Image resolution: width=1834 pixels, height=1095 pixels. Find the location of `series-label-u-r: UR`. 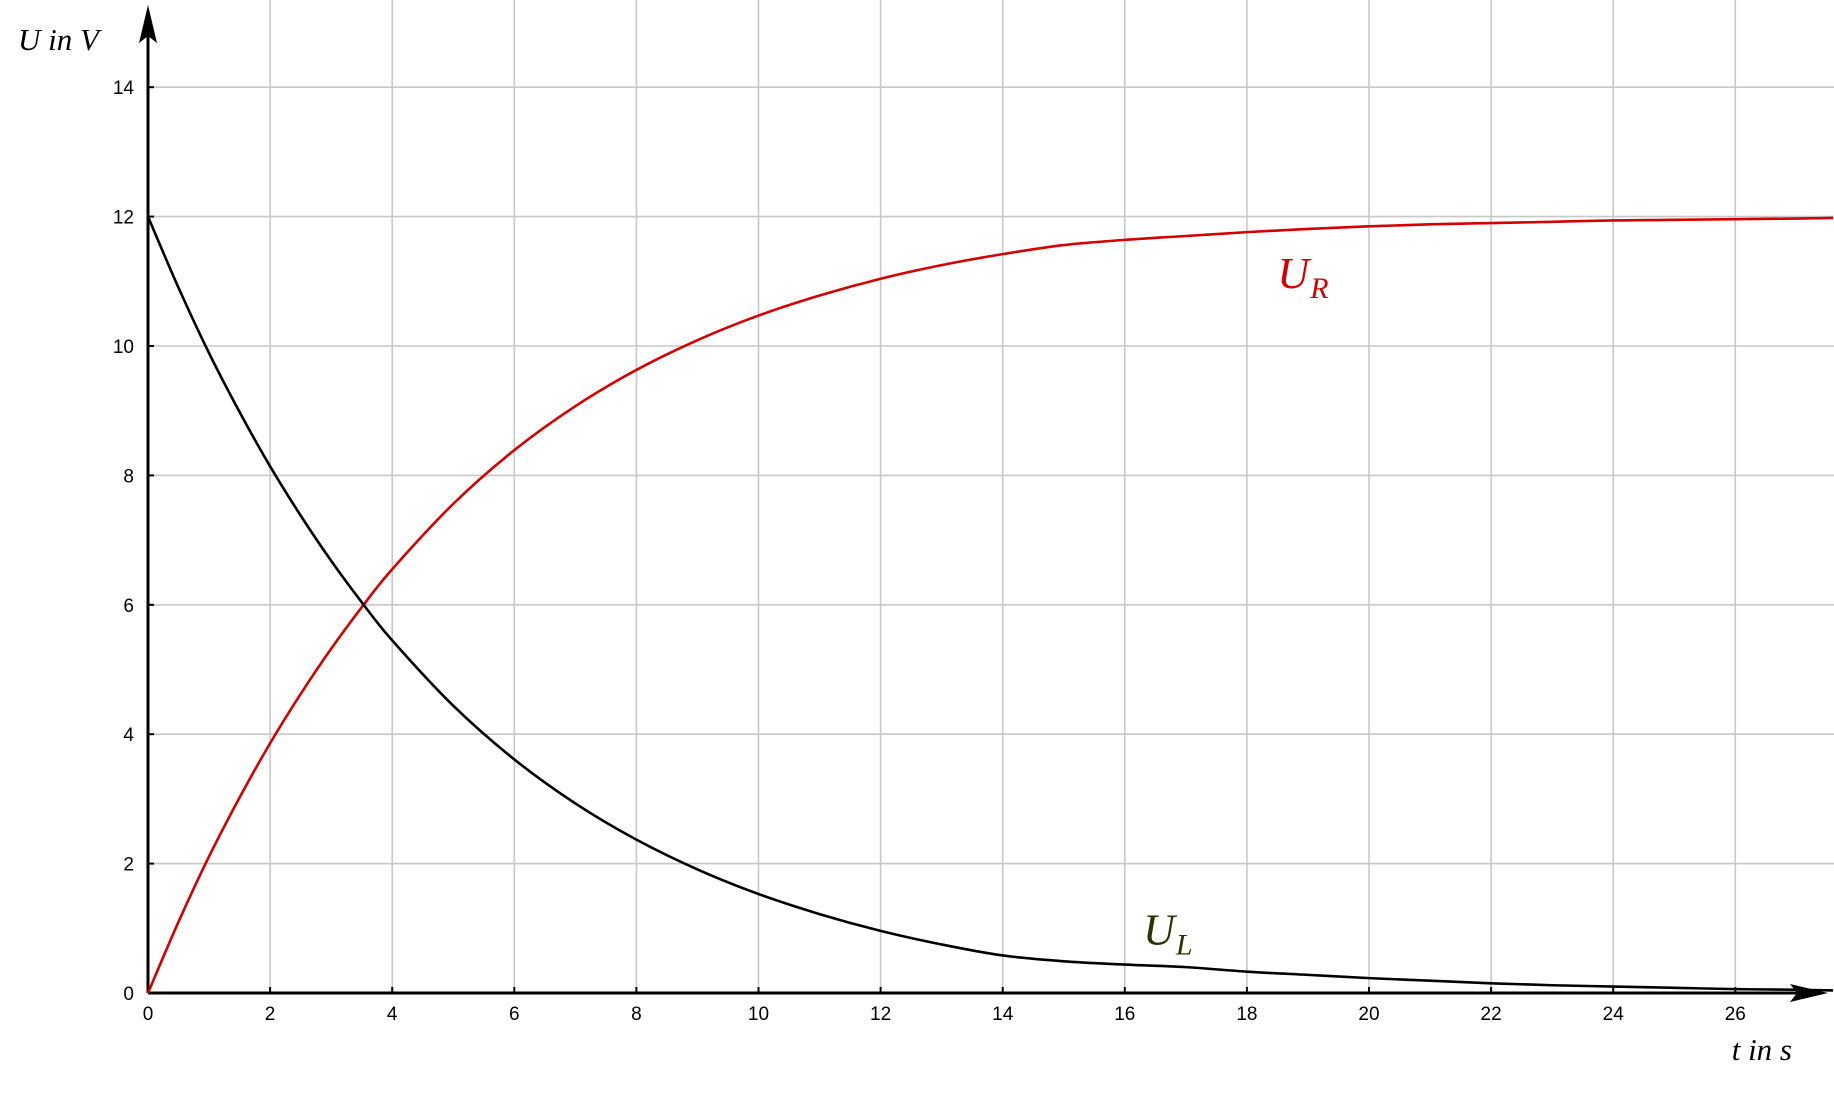

series-label-u-r: UR is located at coordinates (1302, 277).